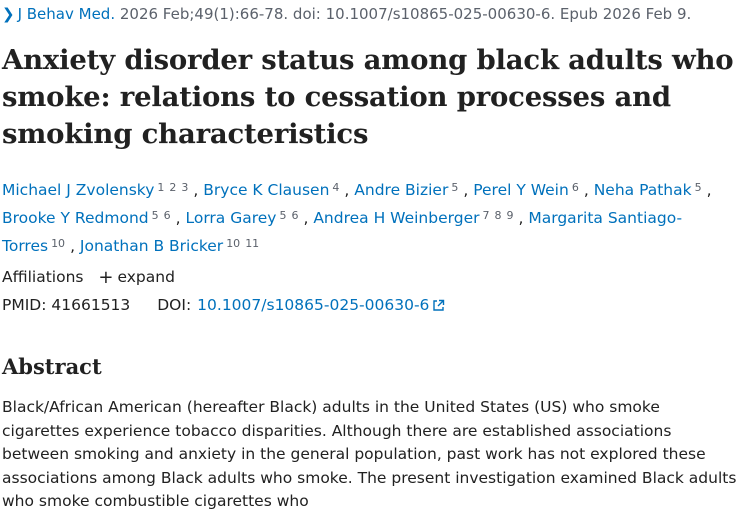 Image resolution: width=750 pixels, height=514 pixels. I want to click on author-link: Neha Pathak, so click(642, 190).